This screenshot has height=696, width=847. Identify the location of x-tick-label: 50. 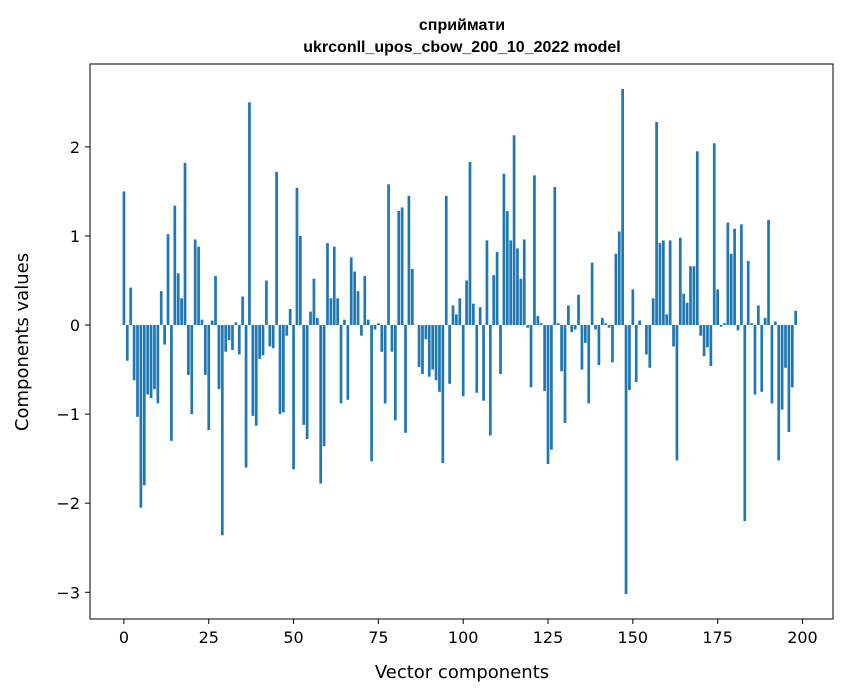
(293, 637).